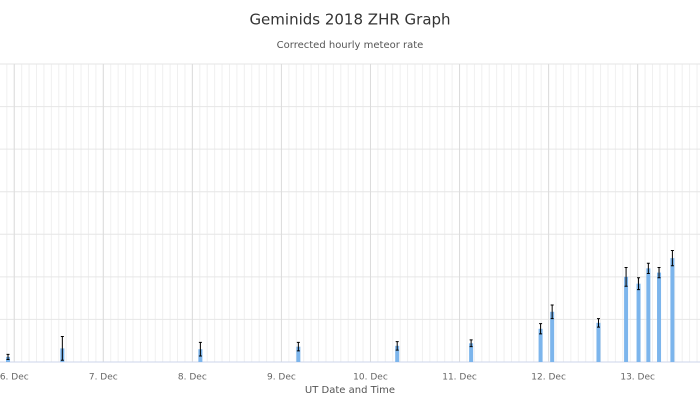 The image size is (700, 400). What do you see at coordinates (281, 378) in the screenshot?
I see `x-tick-label: 9. Dec` at bounding box center [281, 378].